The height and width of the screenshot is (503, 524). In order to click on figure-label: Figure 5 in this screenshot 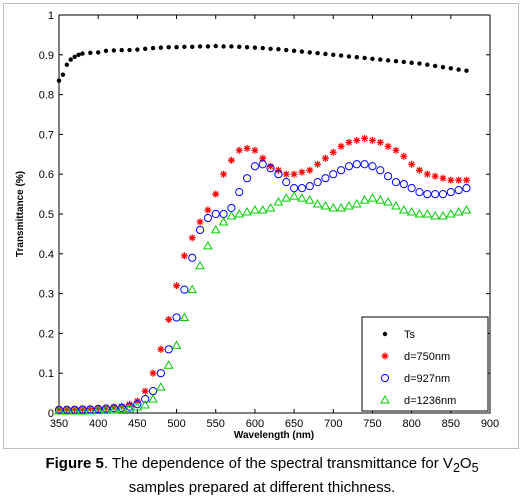, I will do `click(74, 463)`.